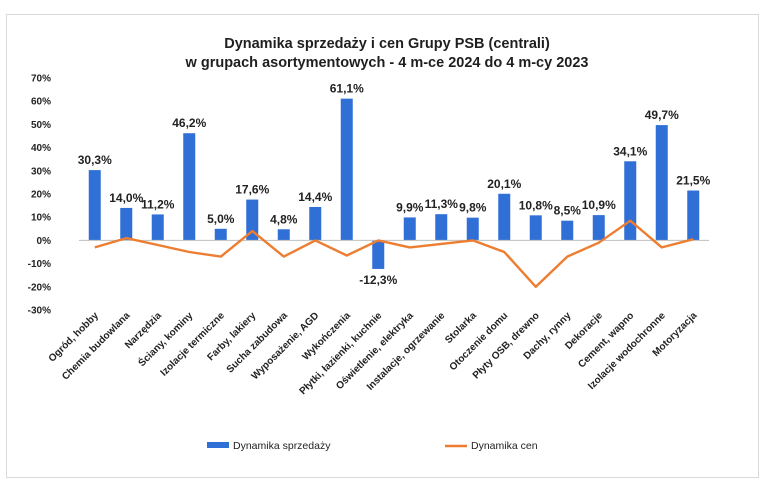  Describe the element at coordinates (662, 115) in the screenshot. I see `bar-data-label: 49,7%` at that location.